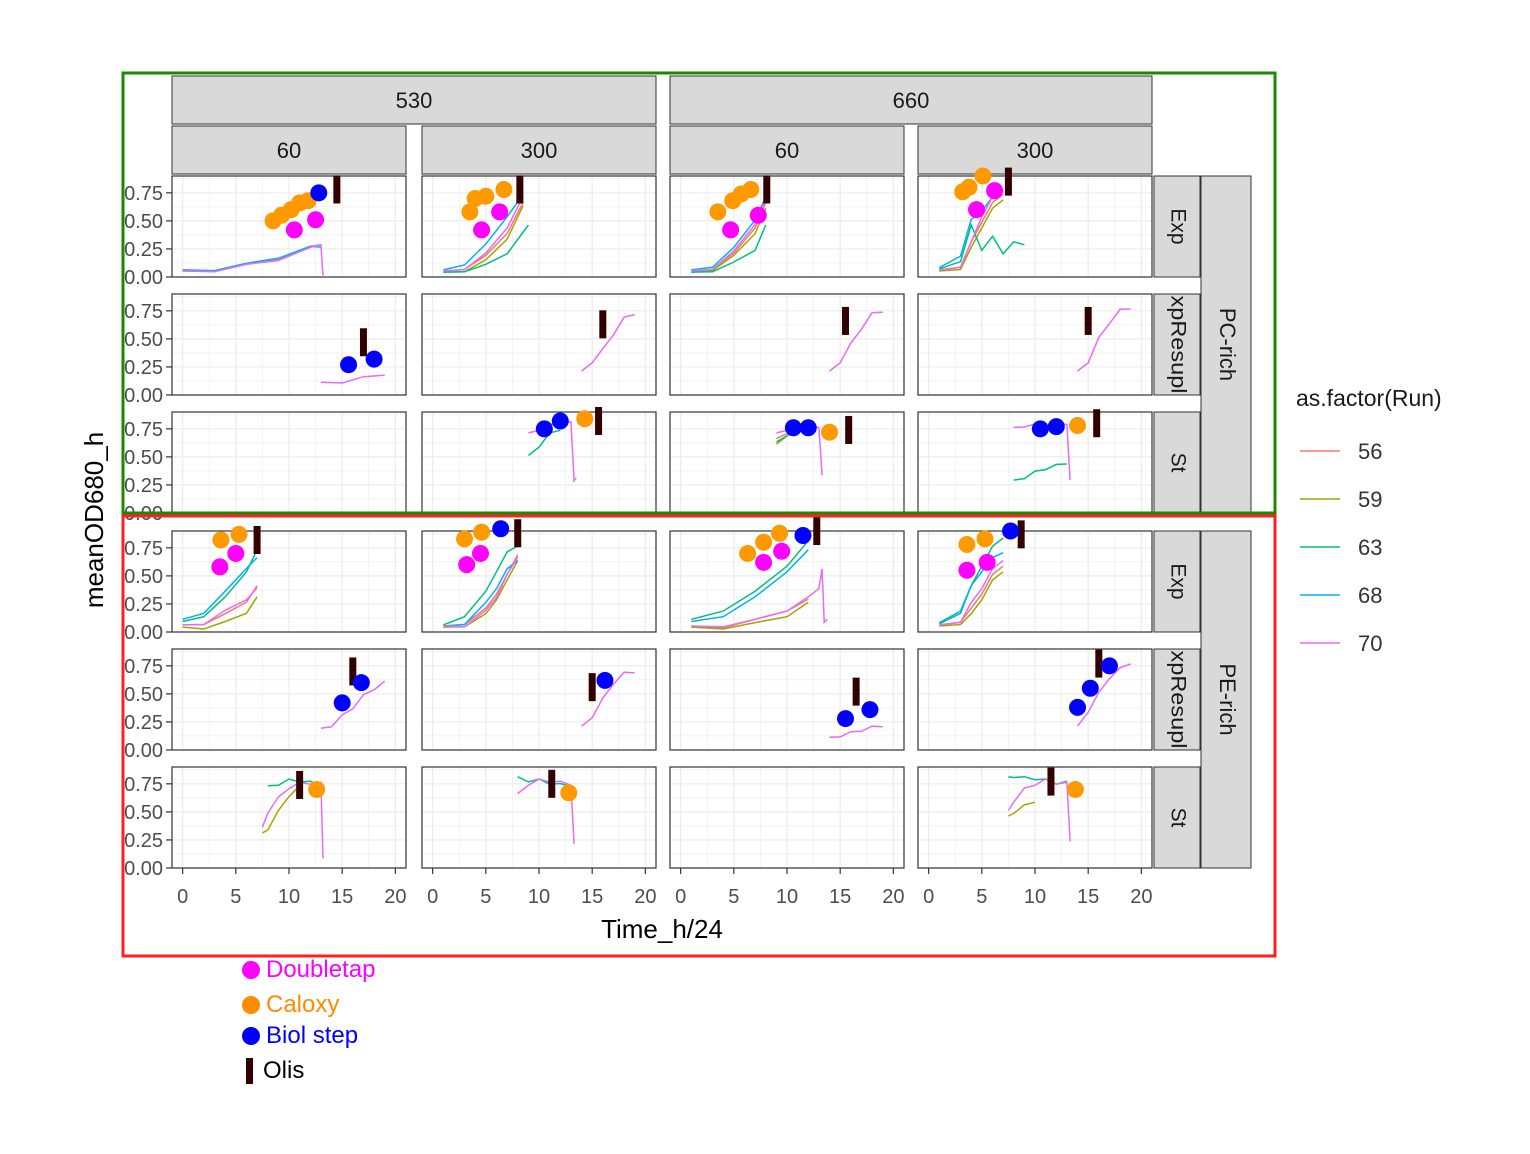 The width and height of the screenshot is (1530, 1154). I want to click on y-tick-label: 0.25, so click(143, 368).